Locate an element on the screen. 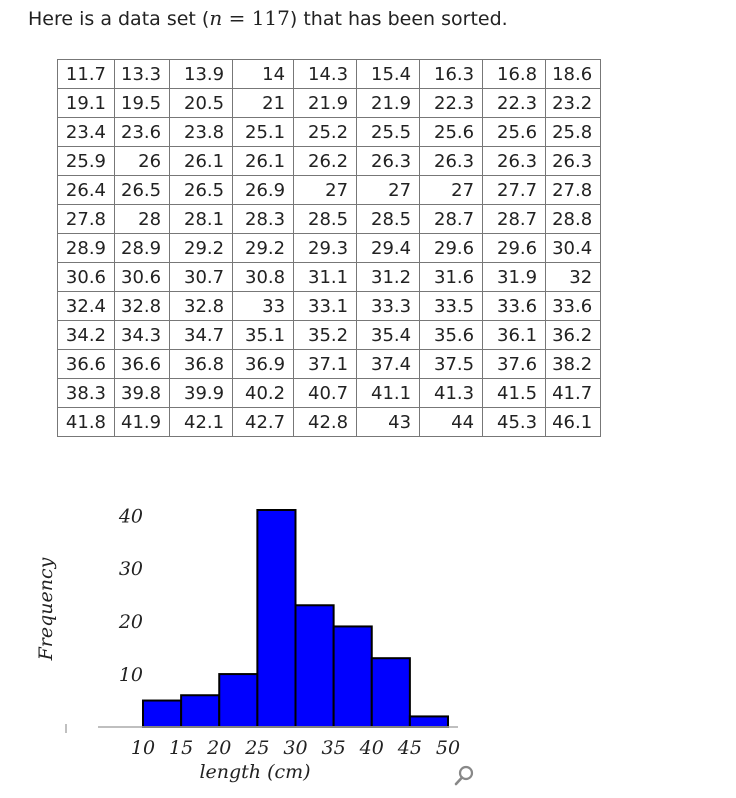 The width and height of the screenshot is (736, 798). table-cell: 26.3 is located at coordinates (514, 161).